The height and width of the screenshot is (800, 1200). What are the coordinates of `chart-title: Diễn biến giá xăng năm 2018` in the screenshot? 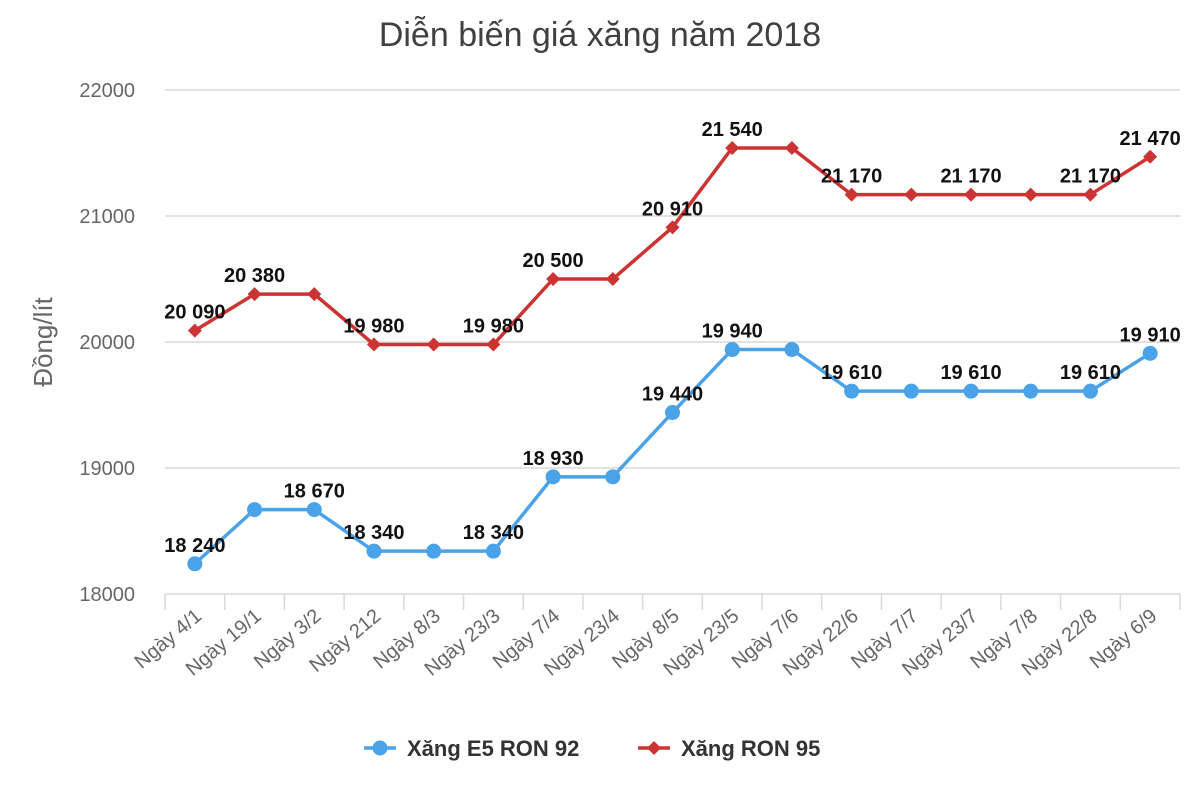 It's located at (600, 35).